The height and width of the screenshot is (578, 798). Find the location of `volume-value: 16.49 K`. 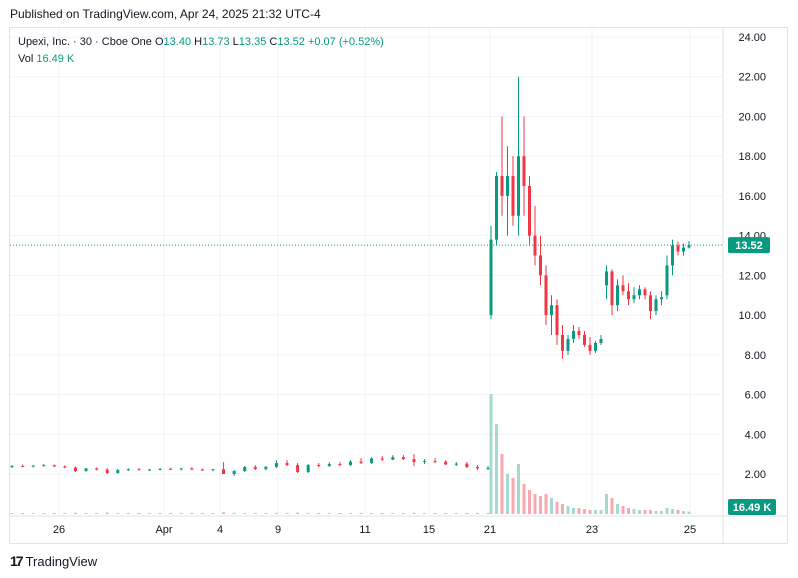

volume-value: 16.49 K is located at coordinates (55, 59).